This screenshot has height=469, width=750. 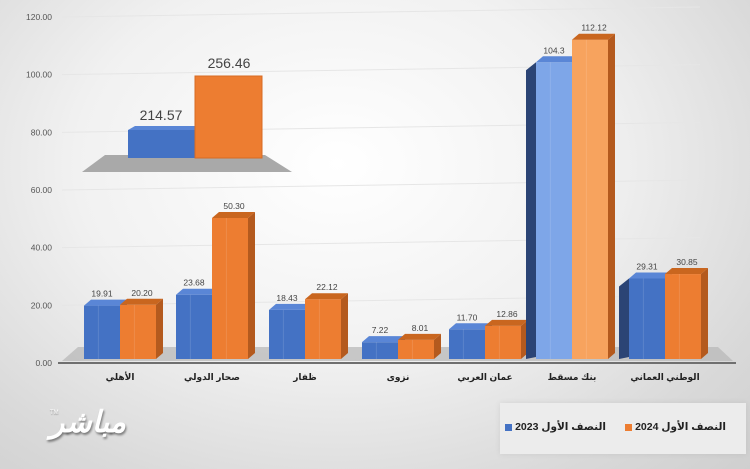 What do you see at coordinates (39, 17) in the screenshot?
I see `y-tick-label: 120.00` at bounding box center [39, 17].